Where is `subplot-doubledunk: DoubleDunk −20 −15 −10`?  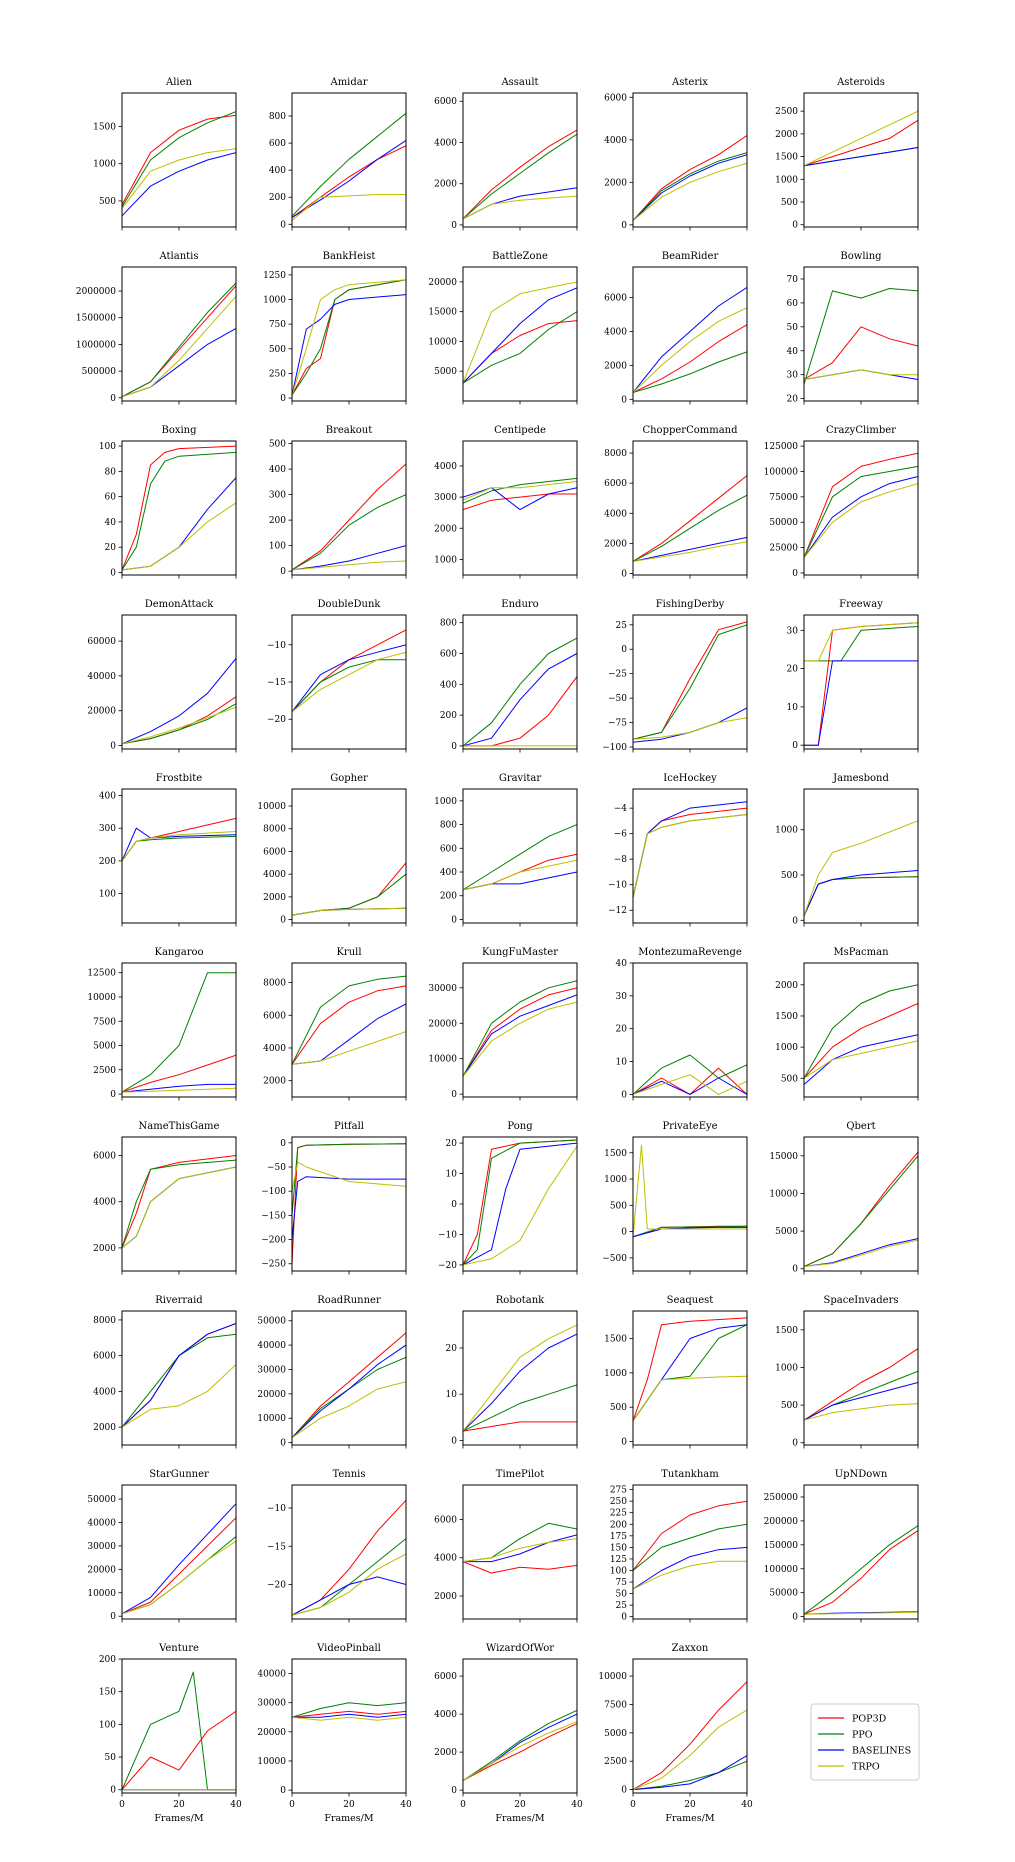 subplot-doubledunk: DoubleDunk −20 −15 −10 is located at coordinates (337, 676).